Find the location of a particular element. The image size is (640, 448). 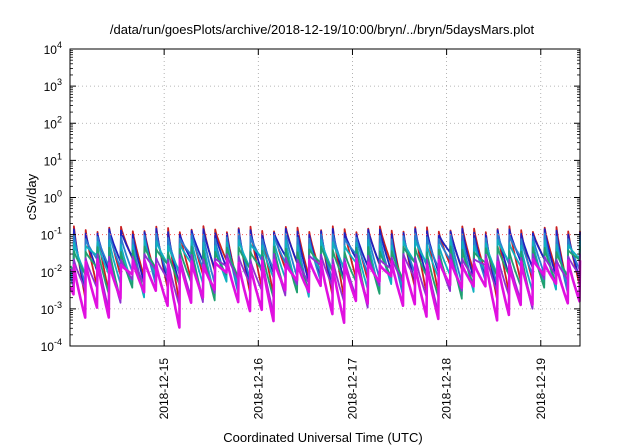

y-tick-label: 10⁻¹ is located at coordinates (51, 234).